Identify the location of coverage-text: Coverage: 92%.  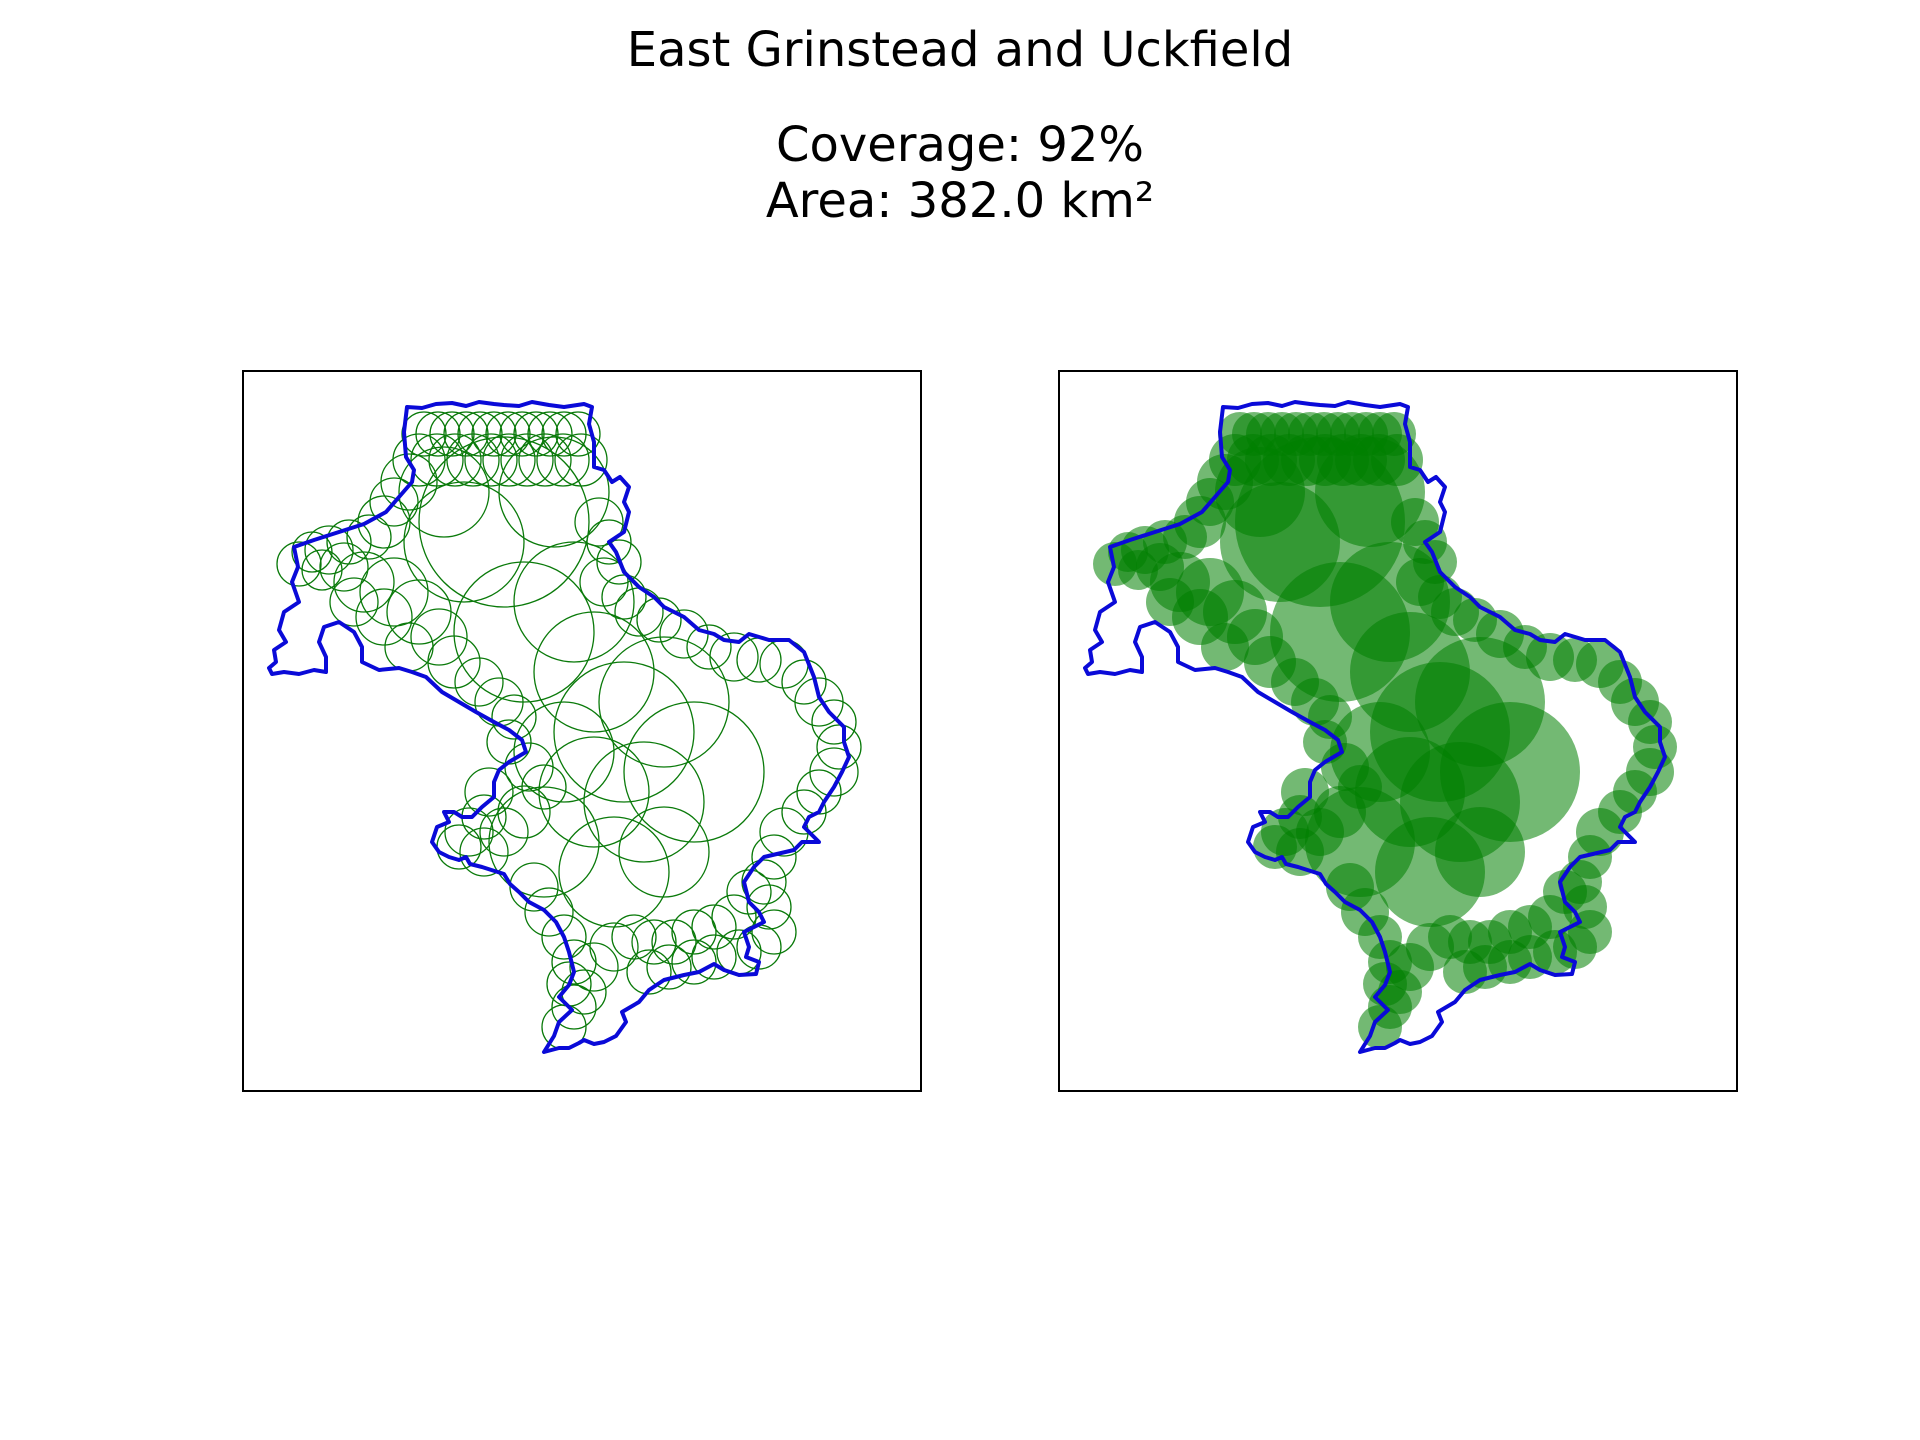
(960, 145).